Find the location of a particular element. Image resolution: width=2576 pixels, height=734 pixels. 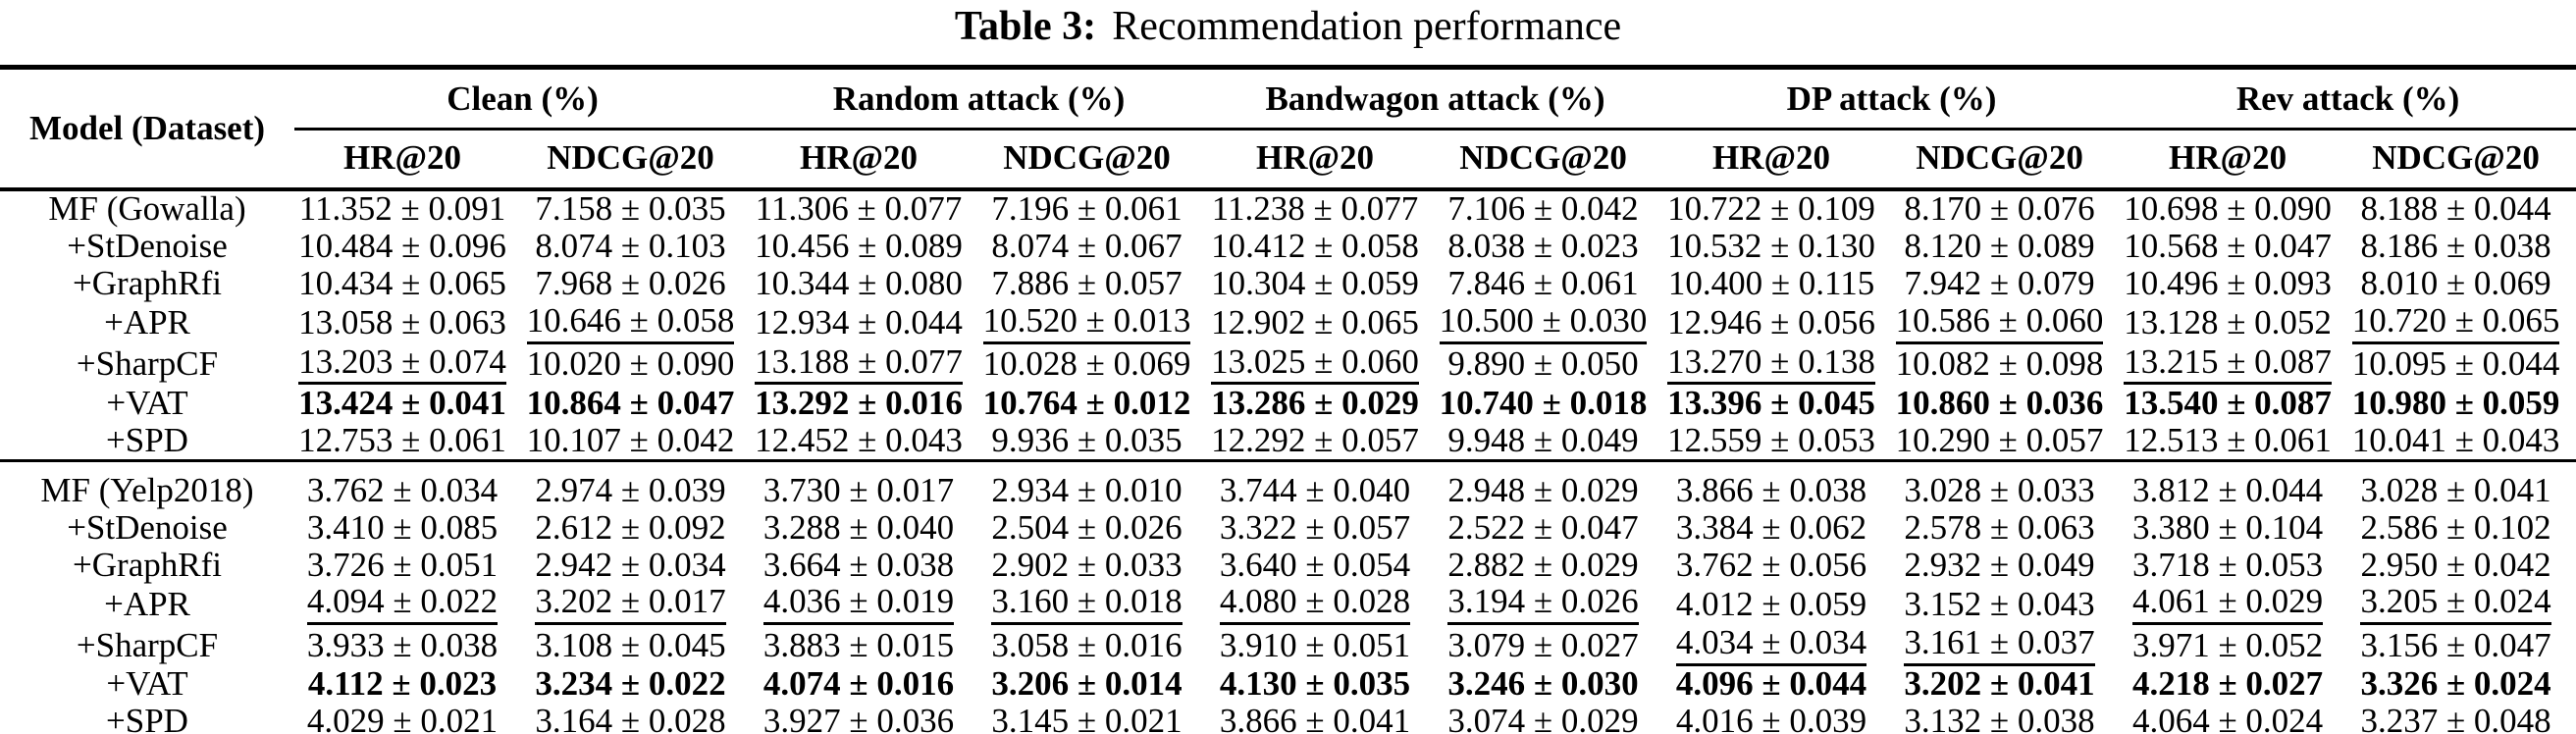

metric-cell: 13.203 ± 0.074 is located at coordinates (402, 364).